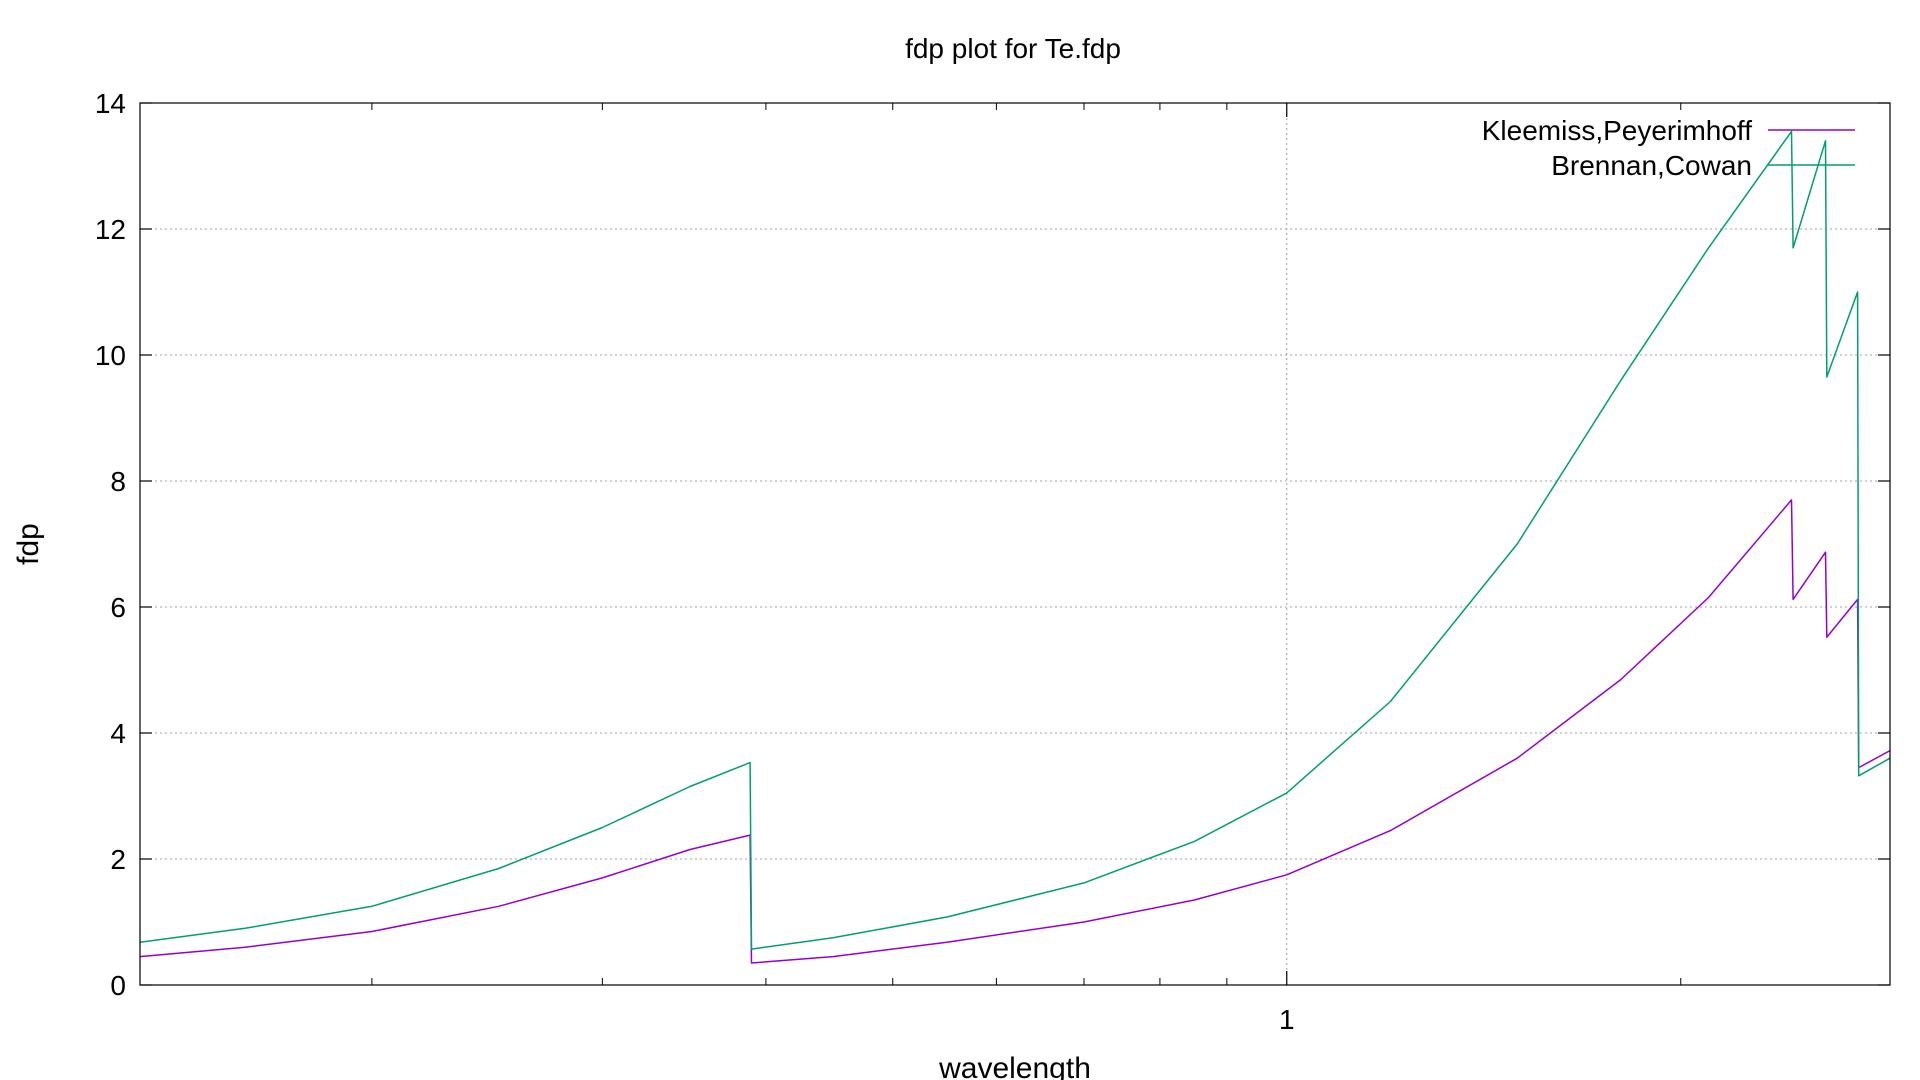 Image resolution: width=1920 pixels, height=1080 pixels. Describe the element at coordinates (1013, 48) in the screenshot. I see `chart-title: fdp plot for Te.fdp` at that location.